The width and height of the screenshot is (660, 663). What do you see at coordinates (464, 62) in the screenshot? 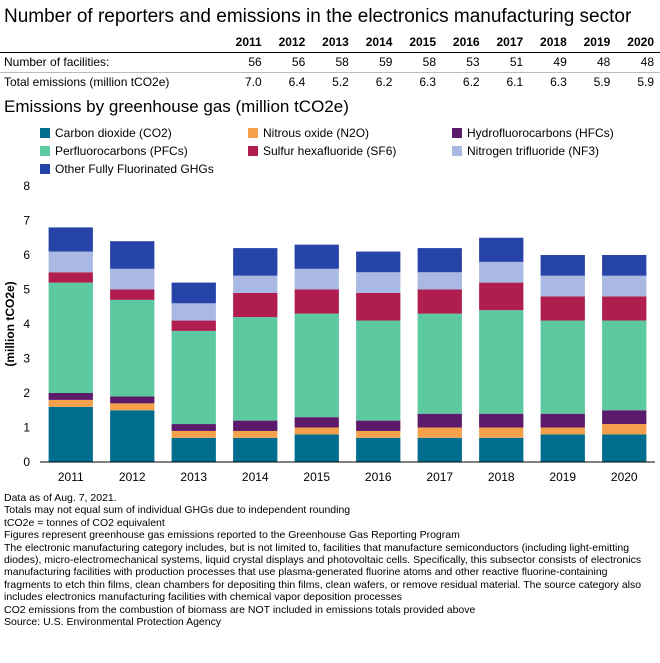
I see `table-cell: 53` at bounding box center [464, 62].